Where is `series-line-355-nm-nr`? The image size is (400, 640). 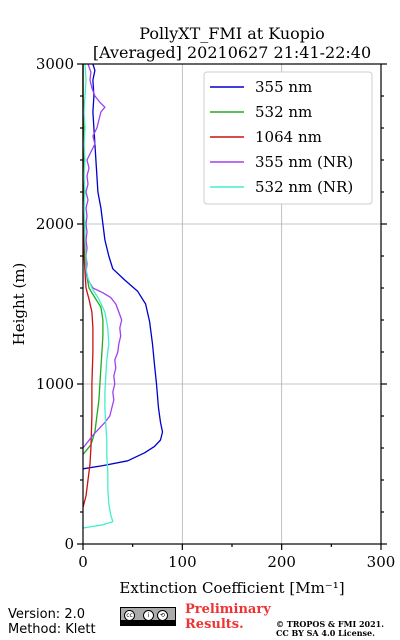 series-line-355-nm-nr is located at coordinates (102, 256).